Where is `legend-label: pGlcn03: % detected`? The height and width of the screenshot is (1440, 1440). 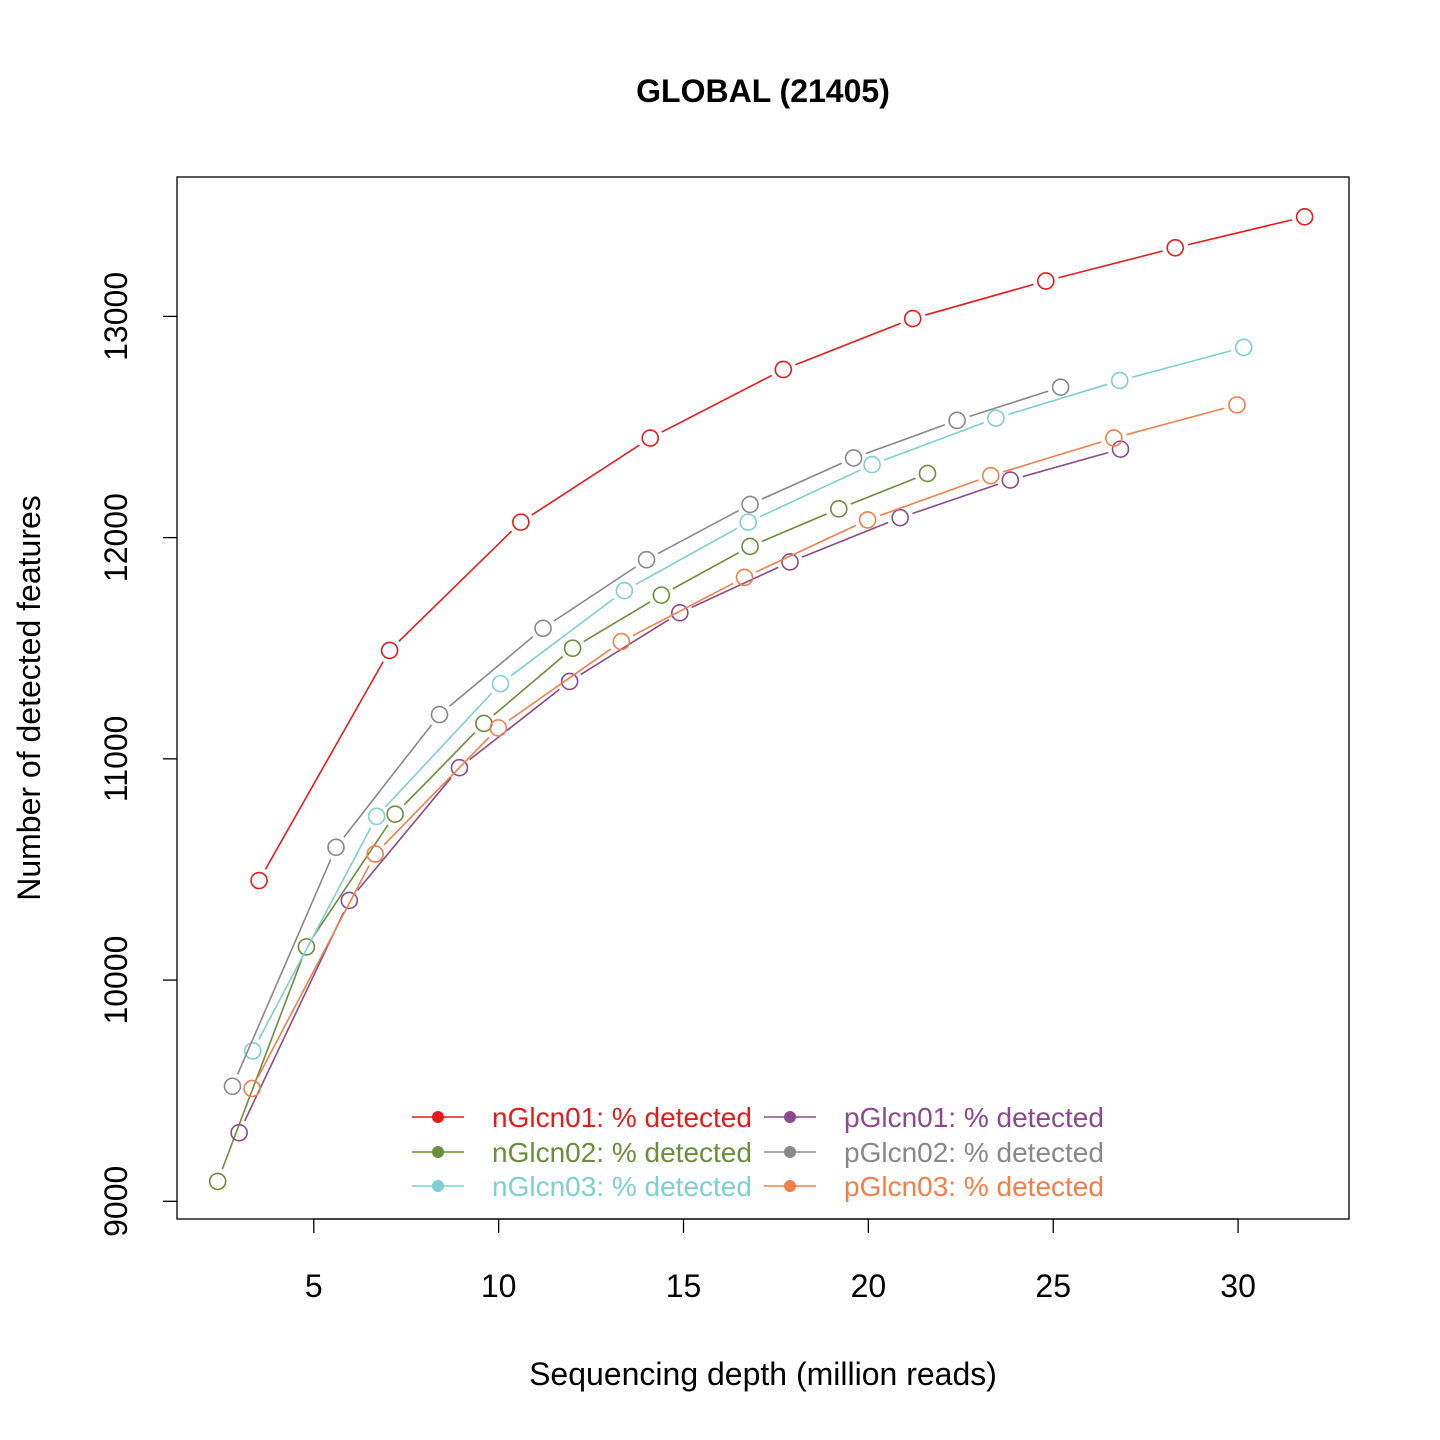 legend-label: pGlcn03: % detected is located at coordinates (974, 1186).